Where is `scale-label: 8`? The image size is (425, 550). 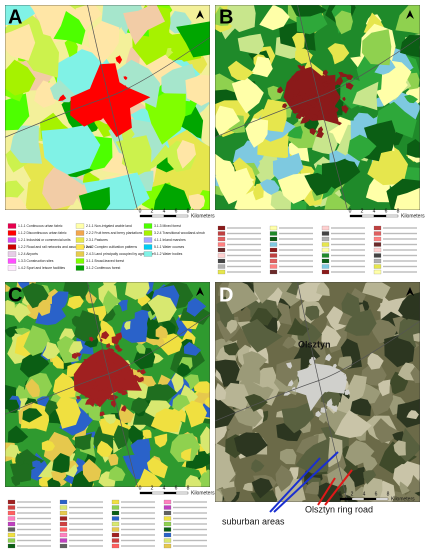 scale-label: 8 is located at coordinates (188, 211).